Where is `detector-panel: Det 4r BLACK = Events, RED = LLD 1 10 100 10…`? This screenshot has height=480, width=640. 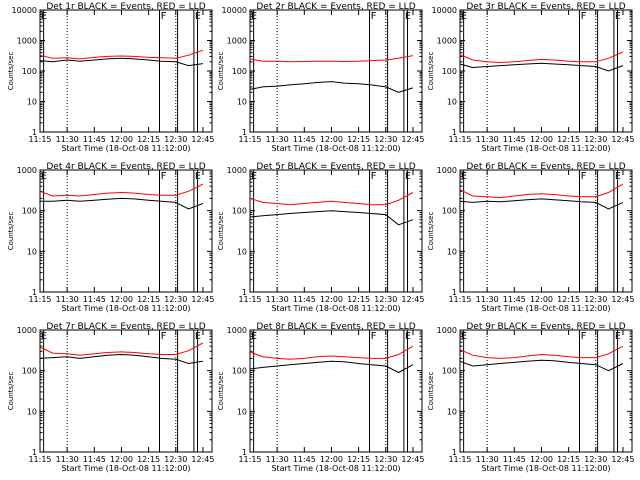
detector-panel: Det 4r BLACK = Events, RED = LLD 1 10 100 10… is located at coordinates (110, 237).